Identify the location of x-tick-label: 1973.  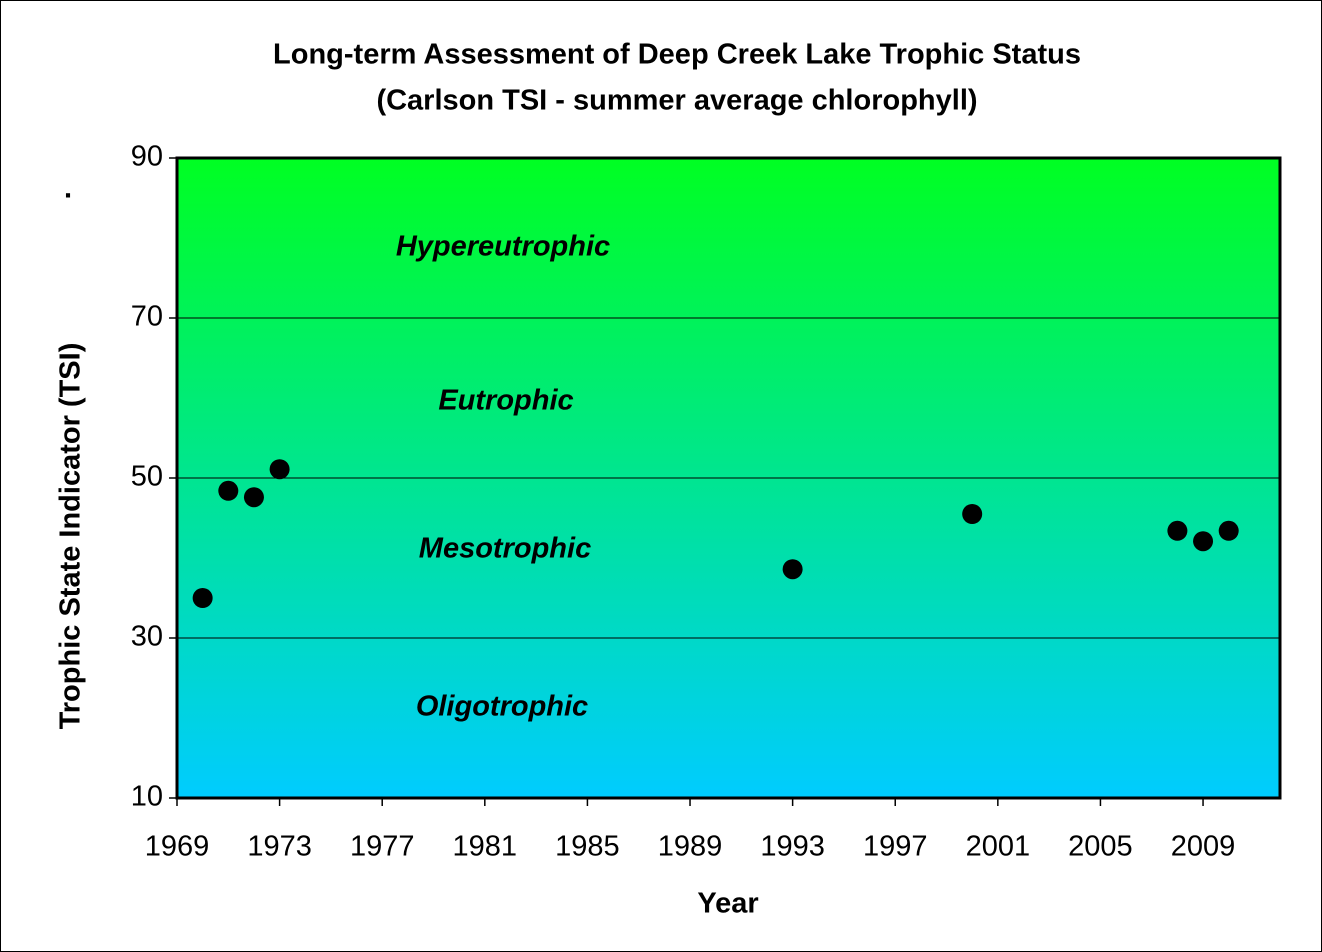
(279, 847).